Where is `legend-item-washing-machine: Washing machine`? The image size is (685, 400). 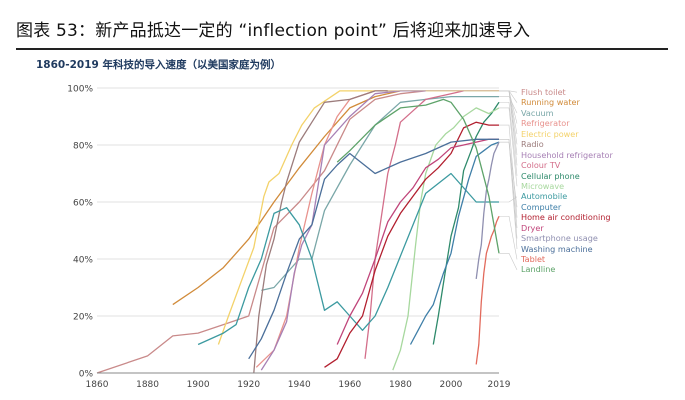 legend-item-washing-machine: Washing machine is located at coordinates (557, 248).